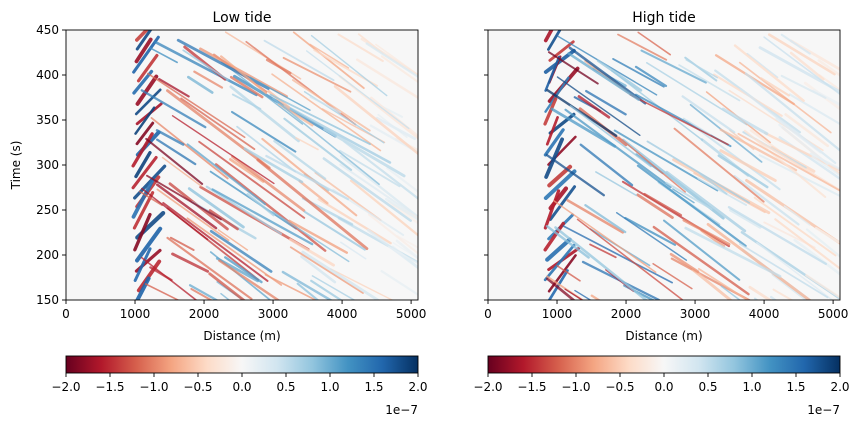  I want to click on colorbar-tick-label: 1.5, so click(795, 387).